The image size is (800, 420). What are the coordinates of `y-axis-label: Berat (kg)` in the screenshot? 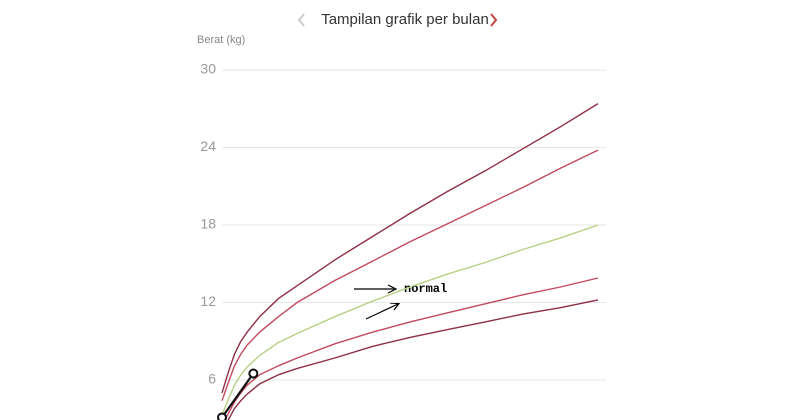 It's located at (221, 40).